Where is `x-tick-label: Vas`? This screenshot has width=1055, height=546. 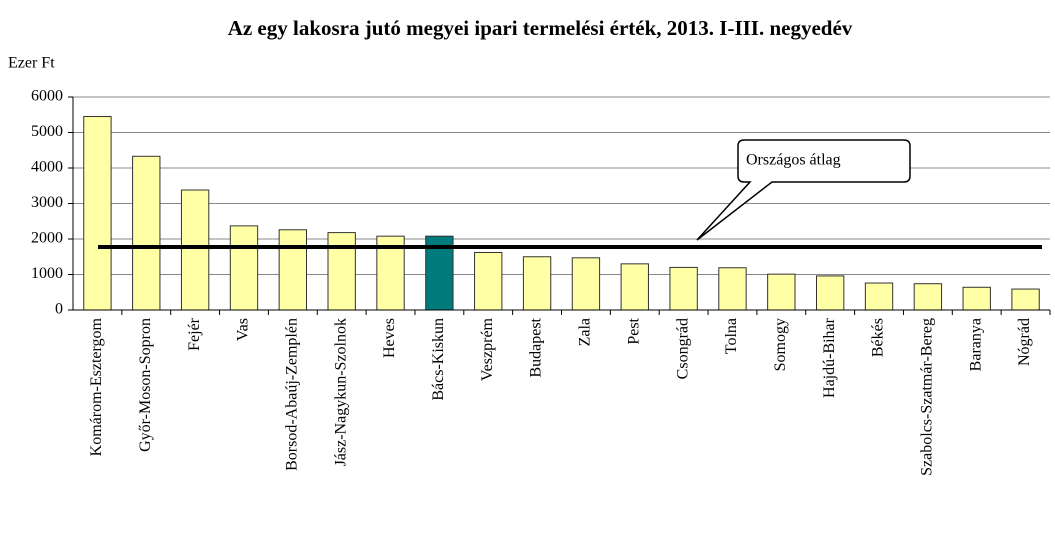 x-tick-label: Vas is located at coordinates (243, 329).